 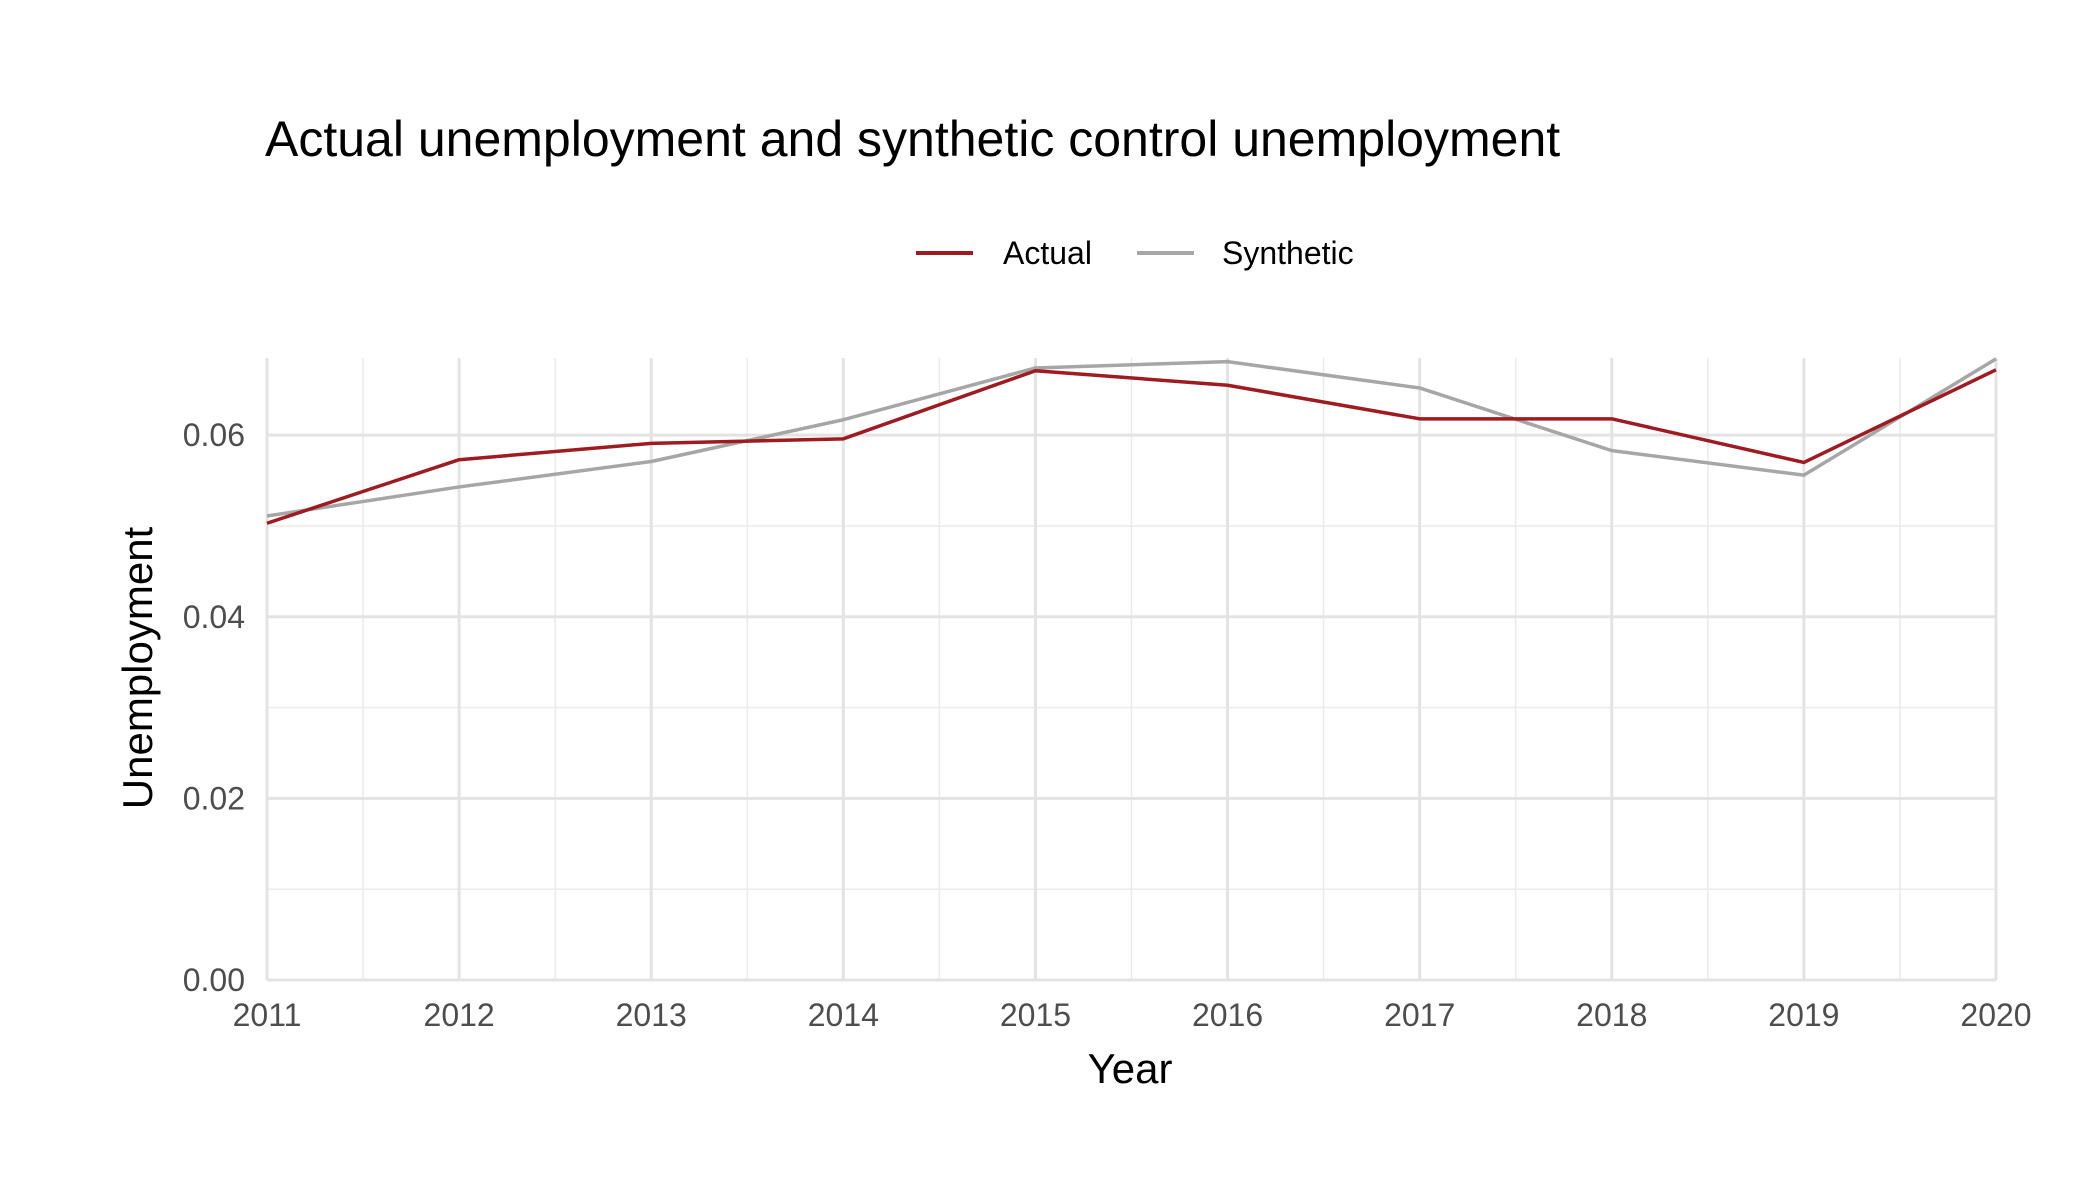 I want to click on legend: Actual Synthetic, so click(x=1135, y=253).